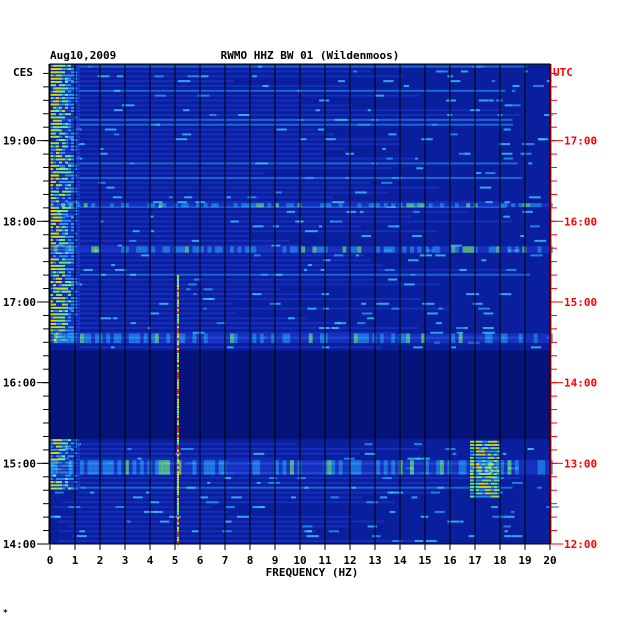 The height and width of the screenshot is (624, 630). Describe the element at coordinates (580, 302) in the screenshot. I see `right-tick-label: 15:00` at that location.